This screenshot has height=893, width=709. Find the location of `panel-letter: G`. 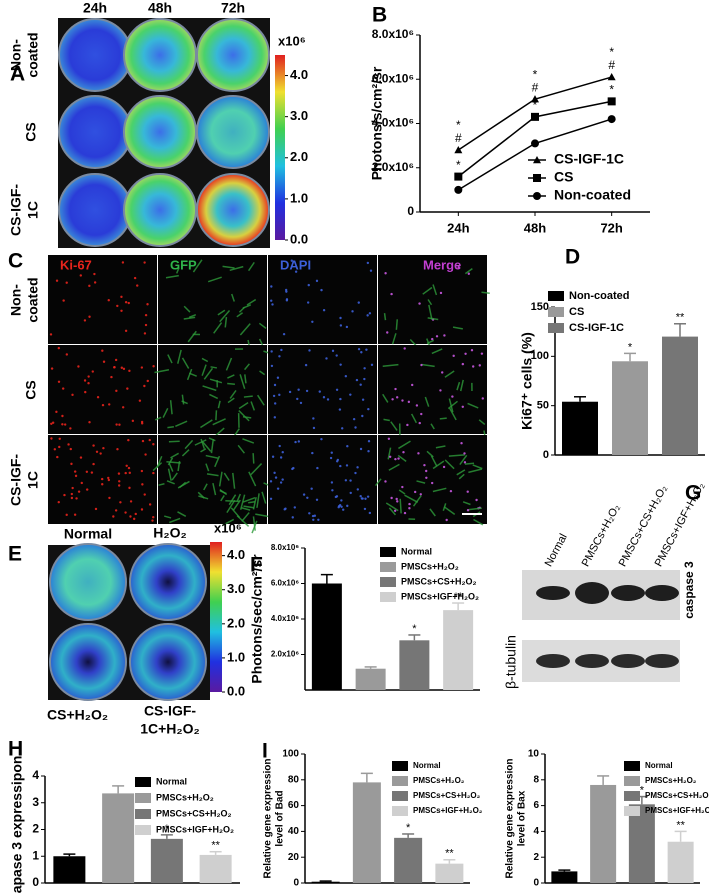

panel-letter: G is located at coordinates (693, 493).